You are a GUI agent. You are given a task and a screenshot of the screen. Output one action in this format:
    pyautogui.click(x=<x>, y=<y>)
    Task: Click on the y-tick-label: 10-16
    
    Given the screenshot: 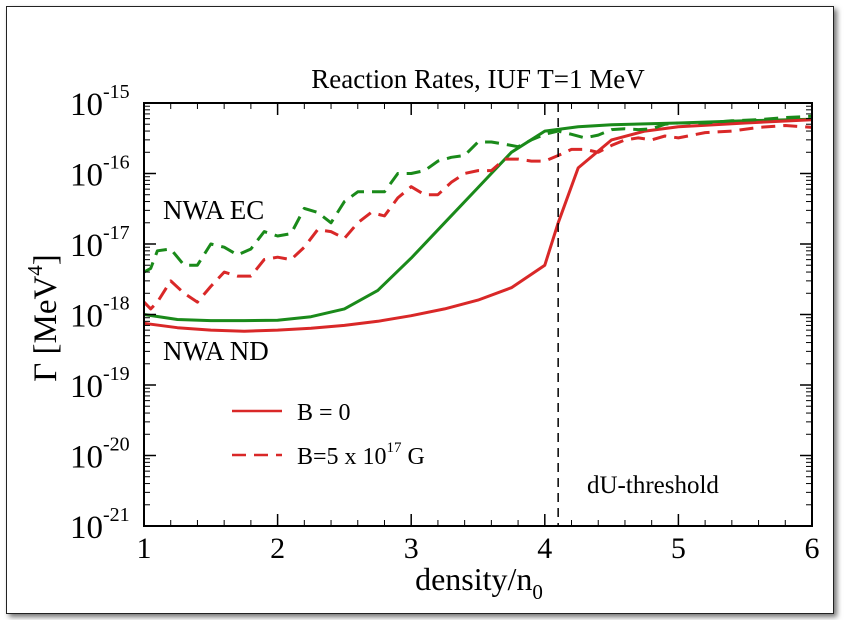 What is the action you would take?
    pyautogui.click(x=100, y=173)
    